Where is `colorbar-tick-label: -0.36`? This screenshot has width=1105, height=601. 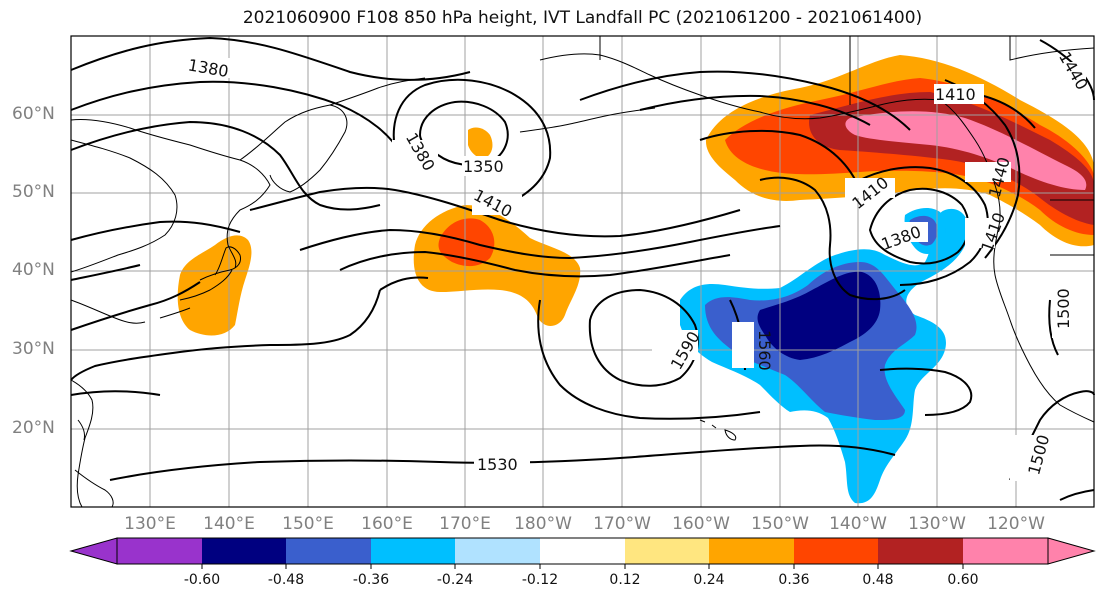 colorbar-tick-label: -0.36 is located at coordinates (371, 580).